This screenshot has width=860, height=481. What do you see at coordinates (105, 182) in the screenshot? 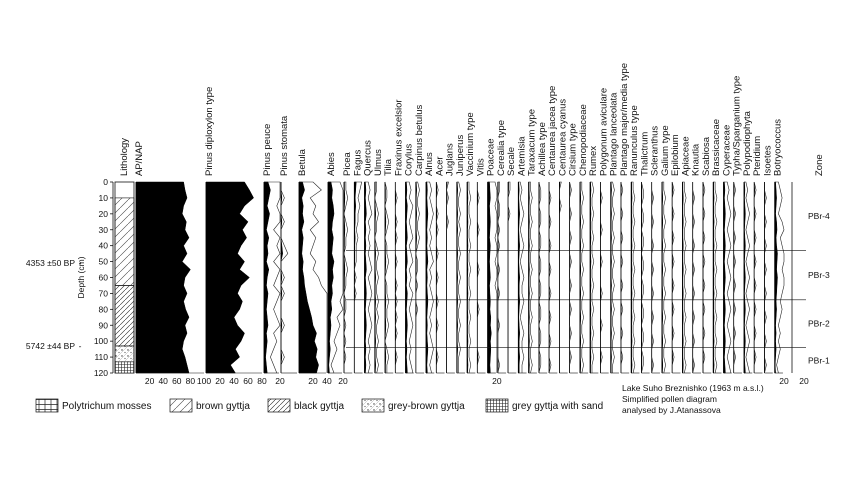
I see `depth-tick-label: 0` at bounding box center [105, 182].